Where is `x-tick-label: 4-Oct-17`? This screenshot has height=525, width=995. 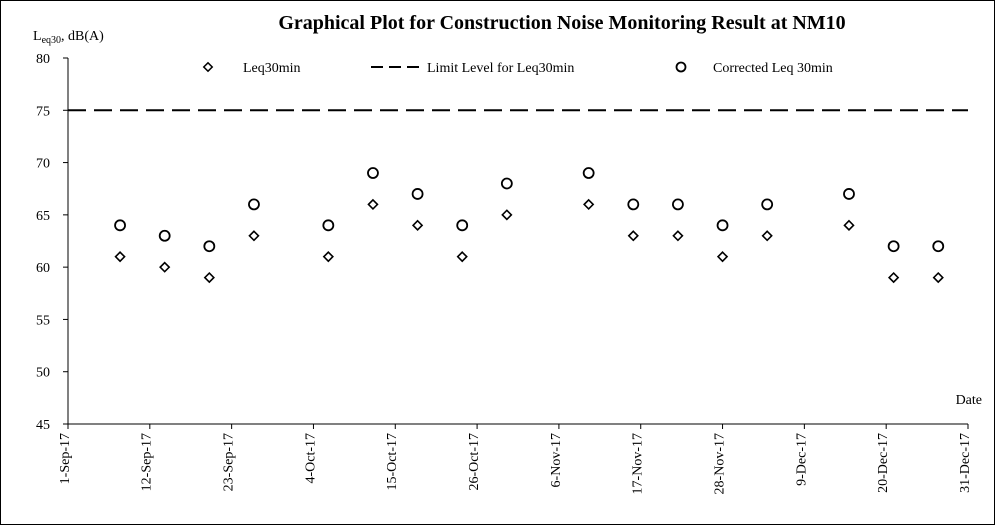 x-tick-label: 4-Oct-17 is located at coordinates (310, 458).